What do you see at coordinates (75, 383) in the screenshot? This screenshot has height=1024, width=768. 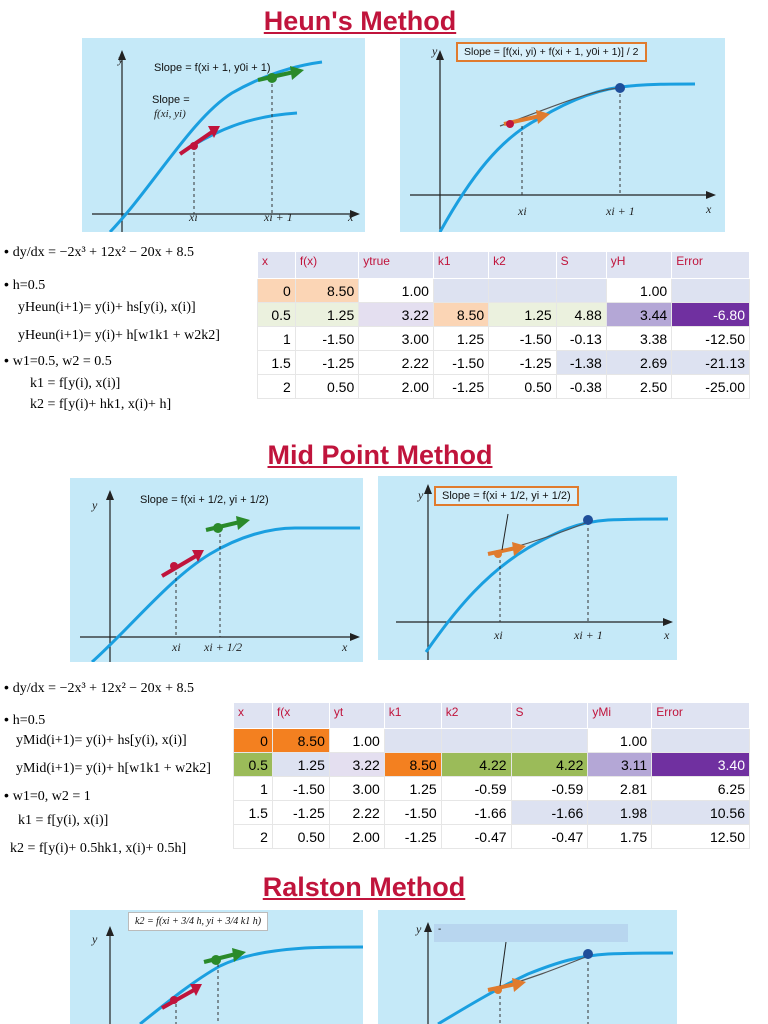 I see `heun-k1: k1 = f[y(i), x(i)]` at bounding box center [75, 383].